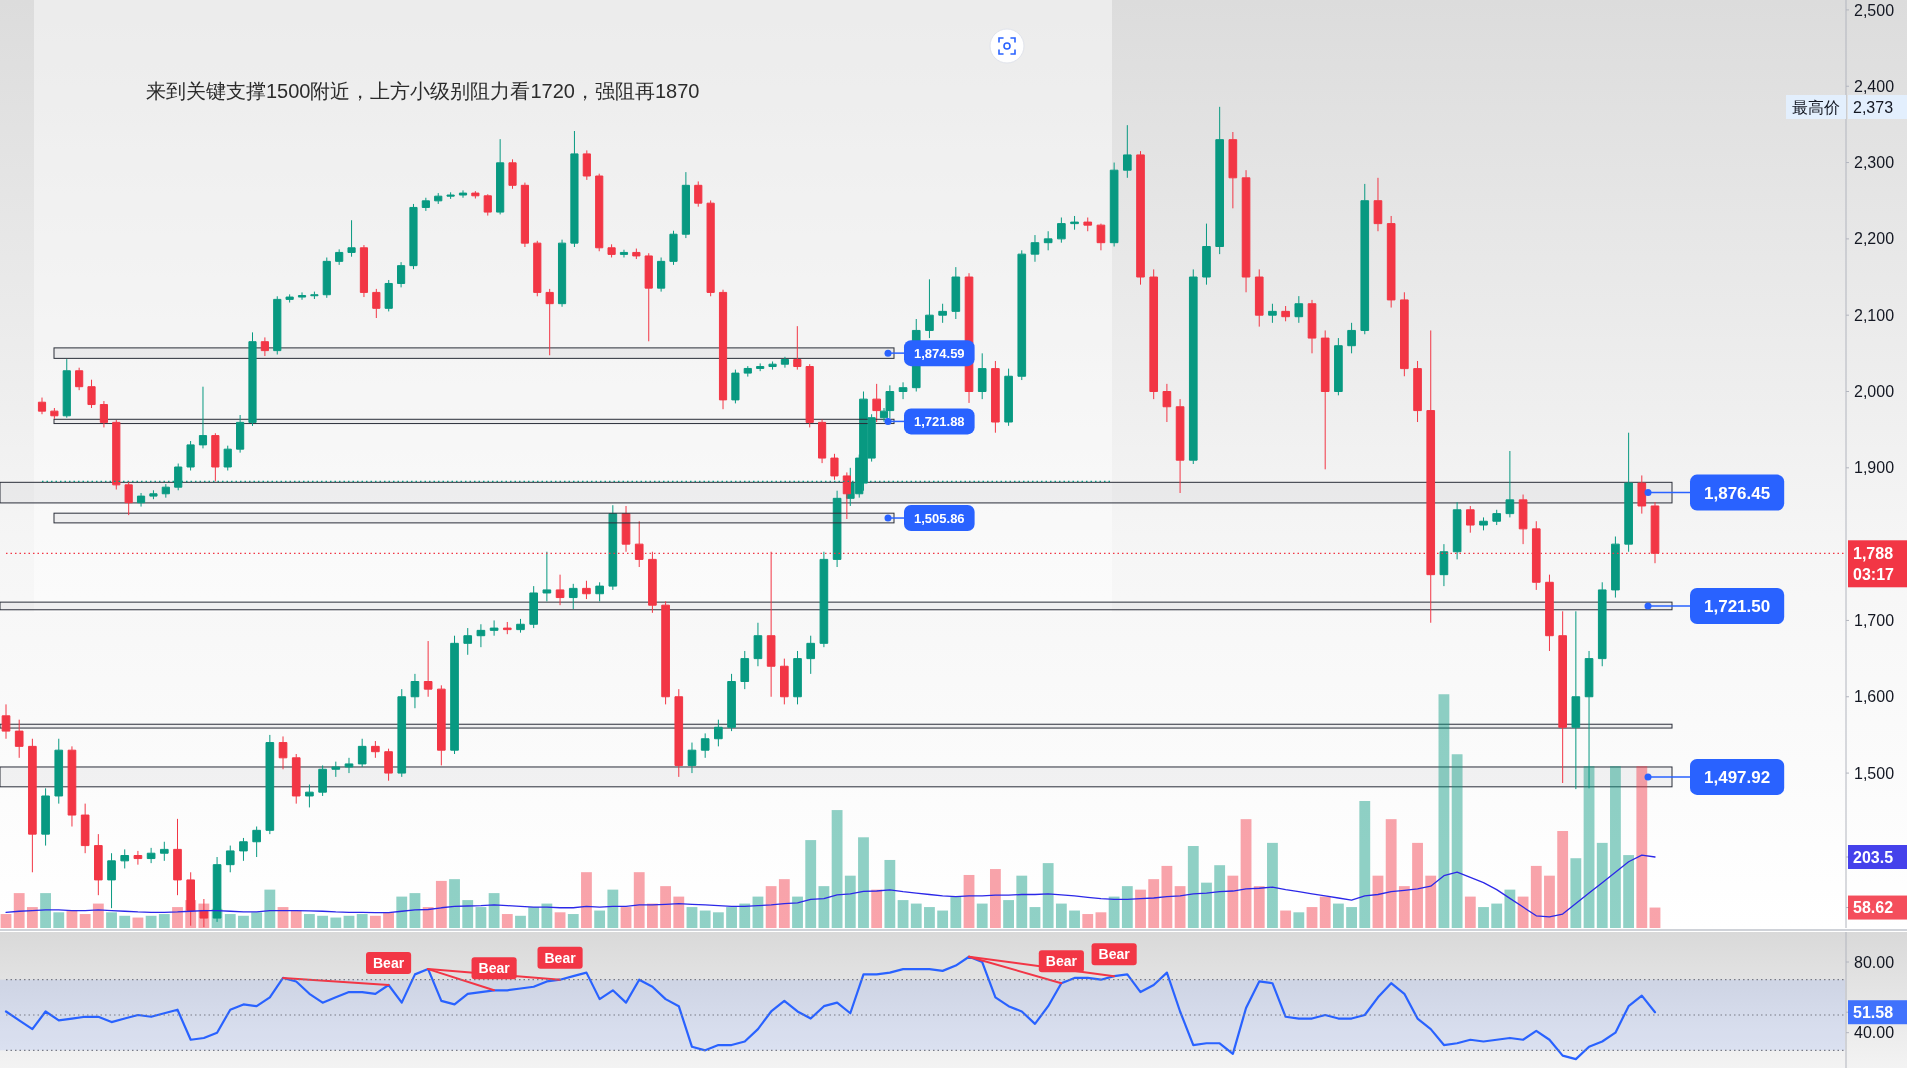 This screenshot has height=1068, width=1907. Describe the element at coordinates (1874, 621) in the screenshot. I see `y-tick-label: 1,700` at that location.